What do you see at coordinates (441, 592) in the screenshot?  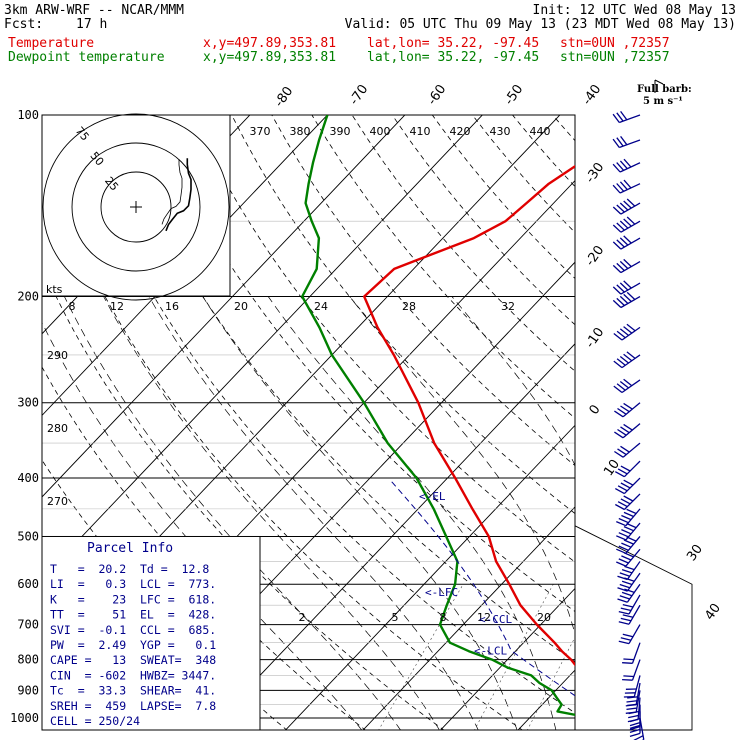 I see `level-marker: <-LFC` at bounding box center [441, 592].